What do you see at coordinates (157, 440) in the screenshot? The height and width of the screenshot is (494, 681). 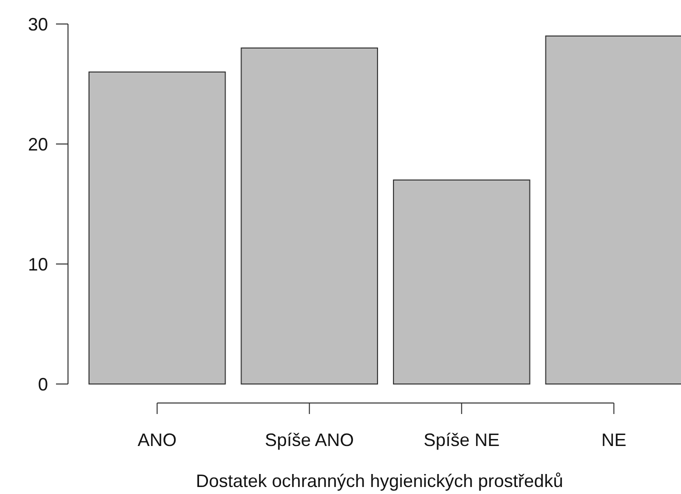 I see `x-tick-label: ANO` at bounding box center [157, 440].